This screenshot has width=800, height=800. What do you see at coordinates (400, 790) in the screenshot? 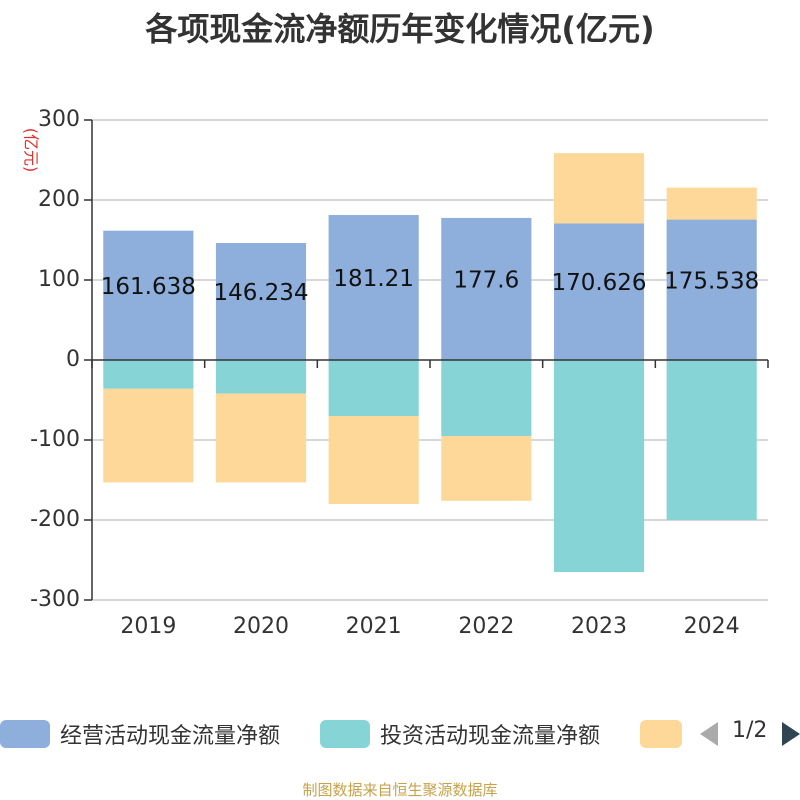
I see `data-source-note: 制图数据来自恒生聚源数据库` at bounding box center [400, 790].